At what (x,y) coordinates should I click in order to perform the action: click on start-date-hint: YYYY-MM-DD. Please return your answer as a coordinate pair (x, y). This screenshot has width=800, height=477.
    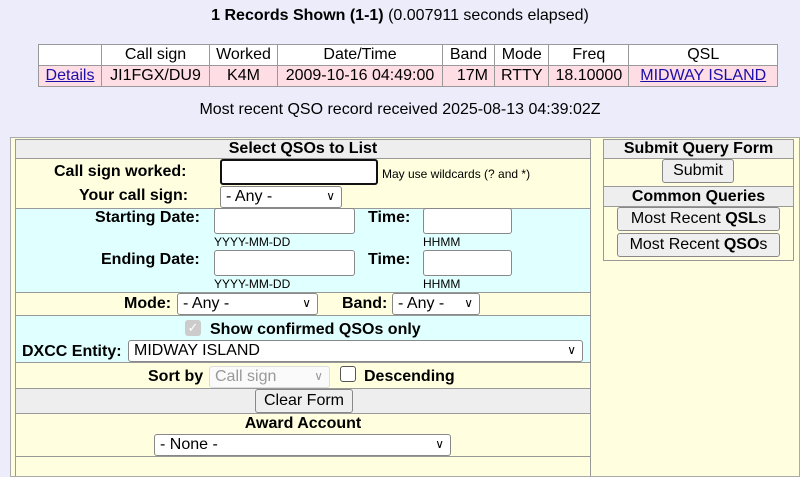
    Looking at the image, I should click on (252, 242).